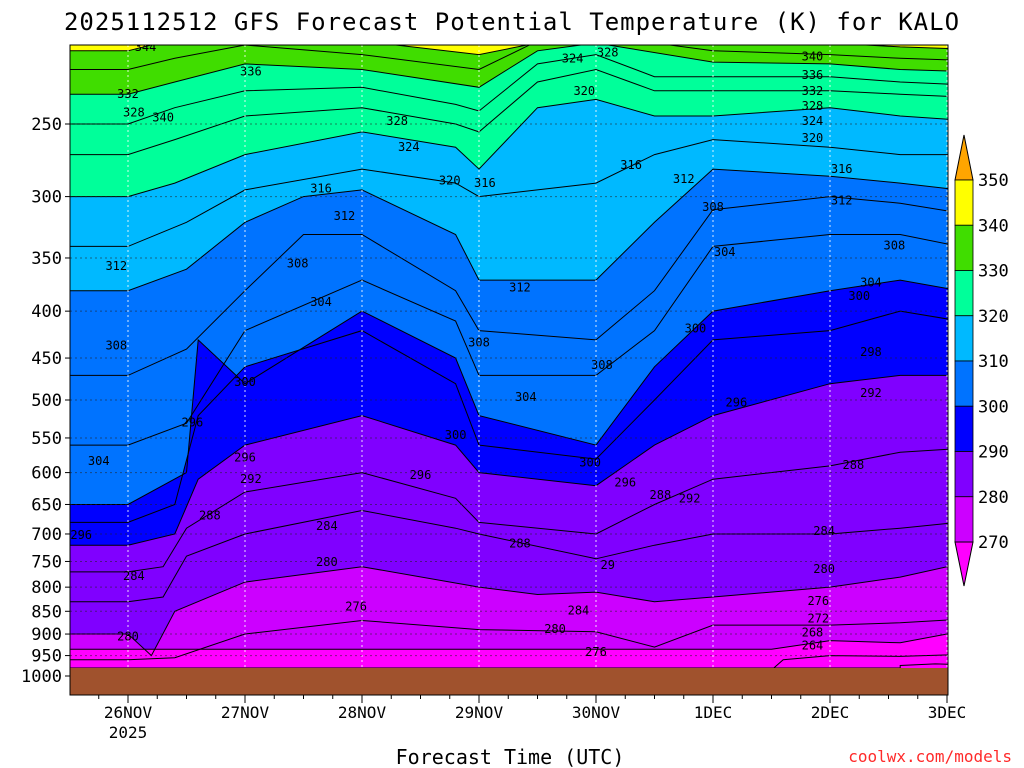 The height and width of the screenshot is (768, 1024). I want to click on y-tick-label: 700, so click(46, 535).